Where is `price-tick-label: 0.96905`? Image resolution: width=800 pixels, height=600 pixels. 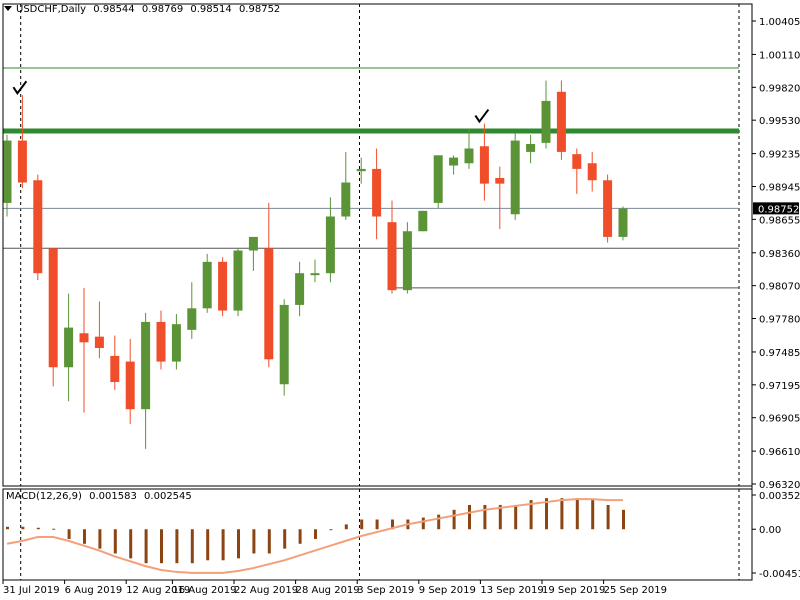 price-tick-label: 0.96905 is located at coordinates (779, 419).